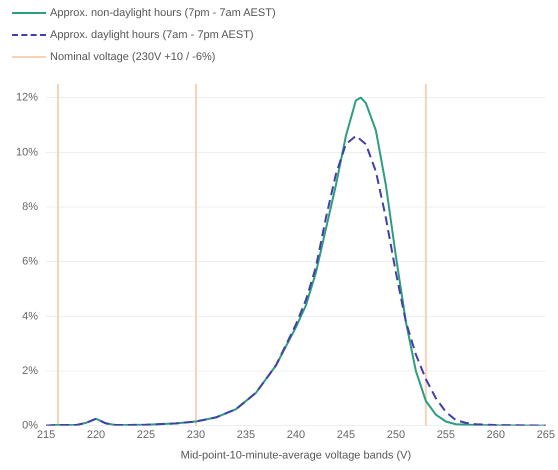 Image resolution: width=558 pixels, height=470 pixels. What do you see at coordinates (496, 435) in the screenshot?
I see `x-tick-label: 260` at bounding box center [496, 435].